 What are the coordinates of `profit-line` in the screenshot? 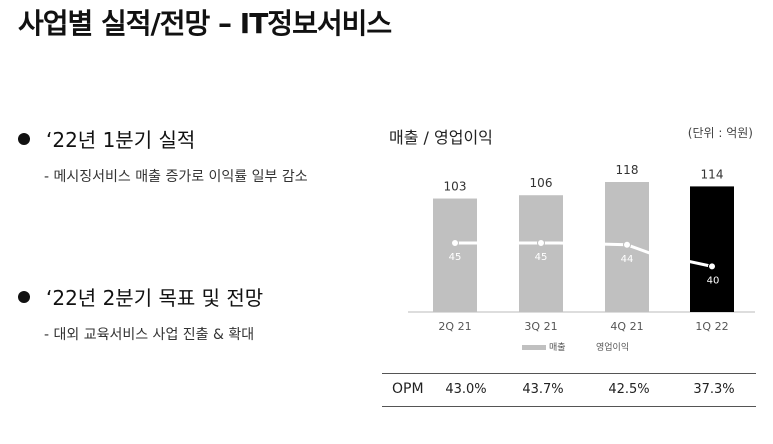 It's located at (584, 254).